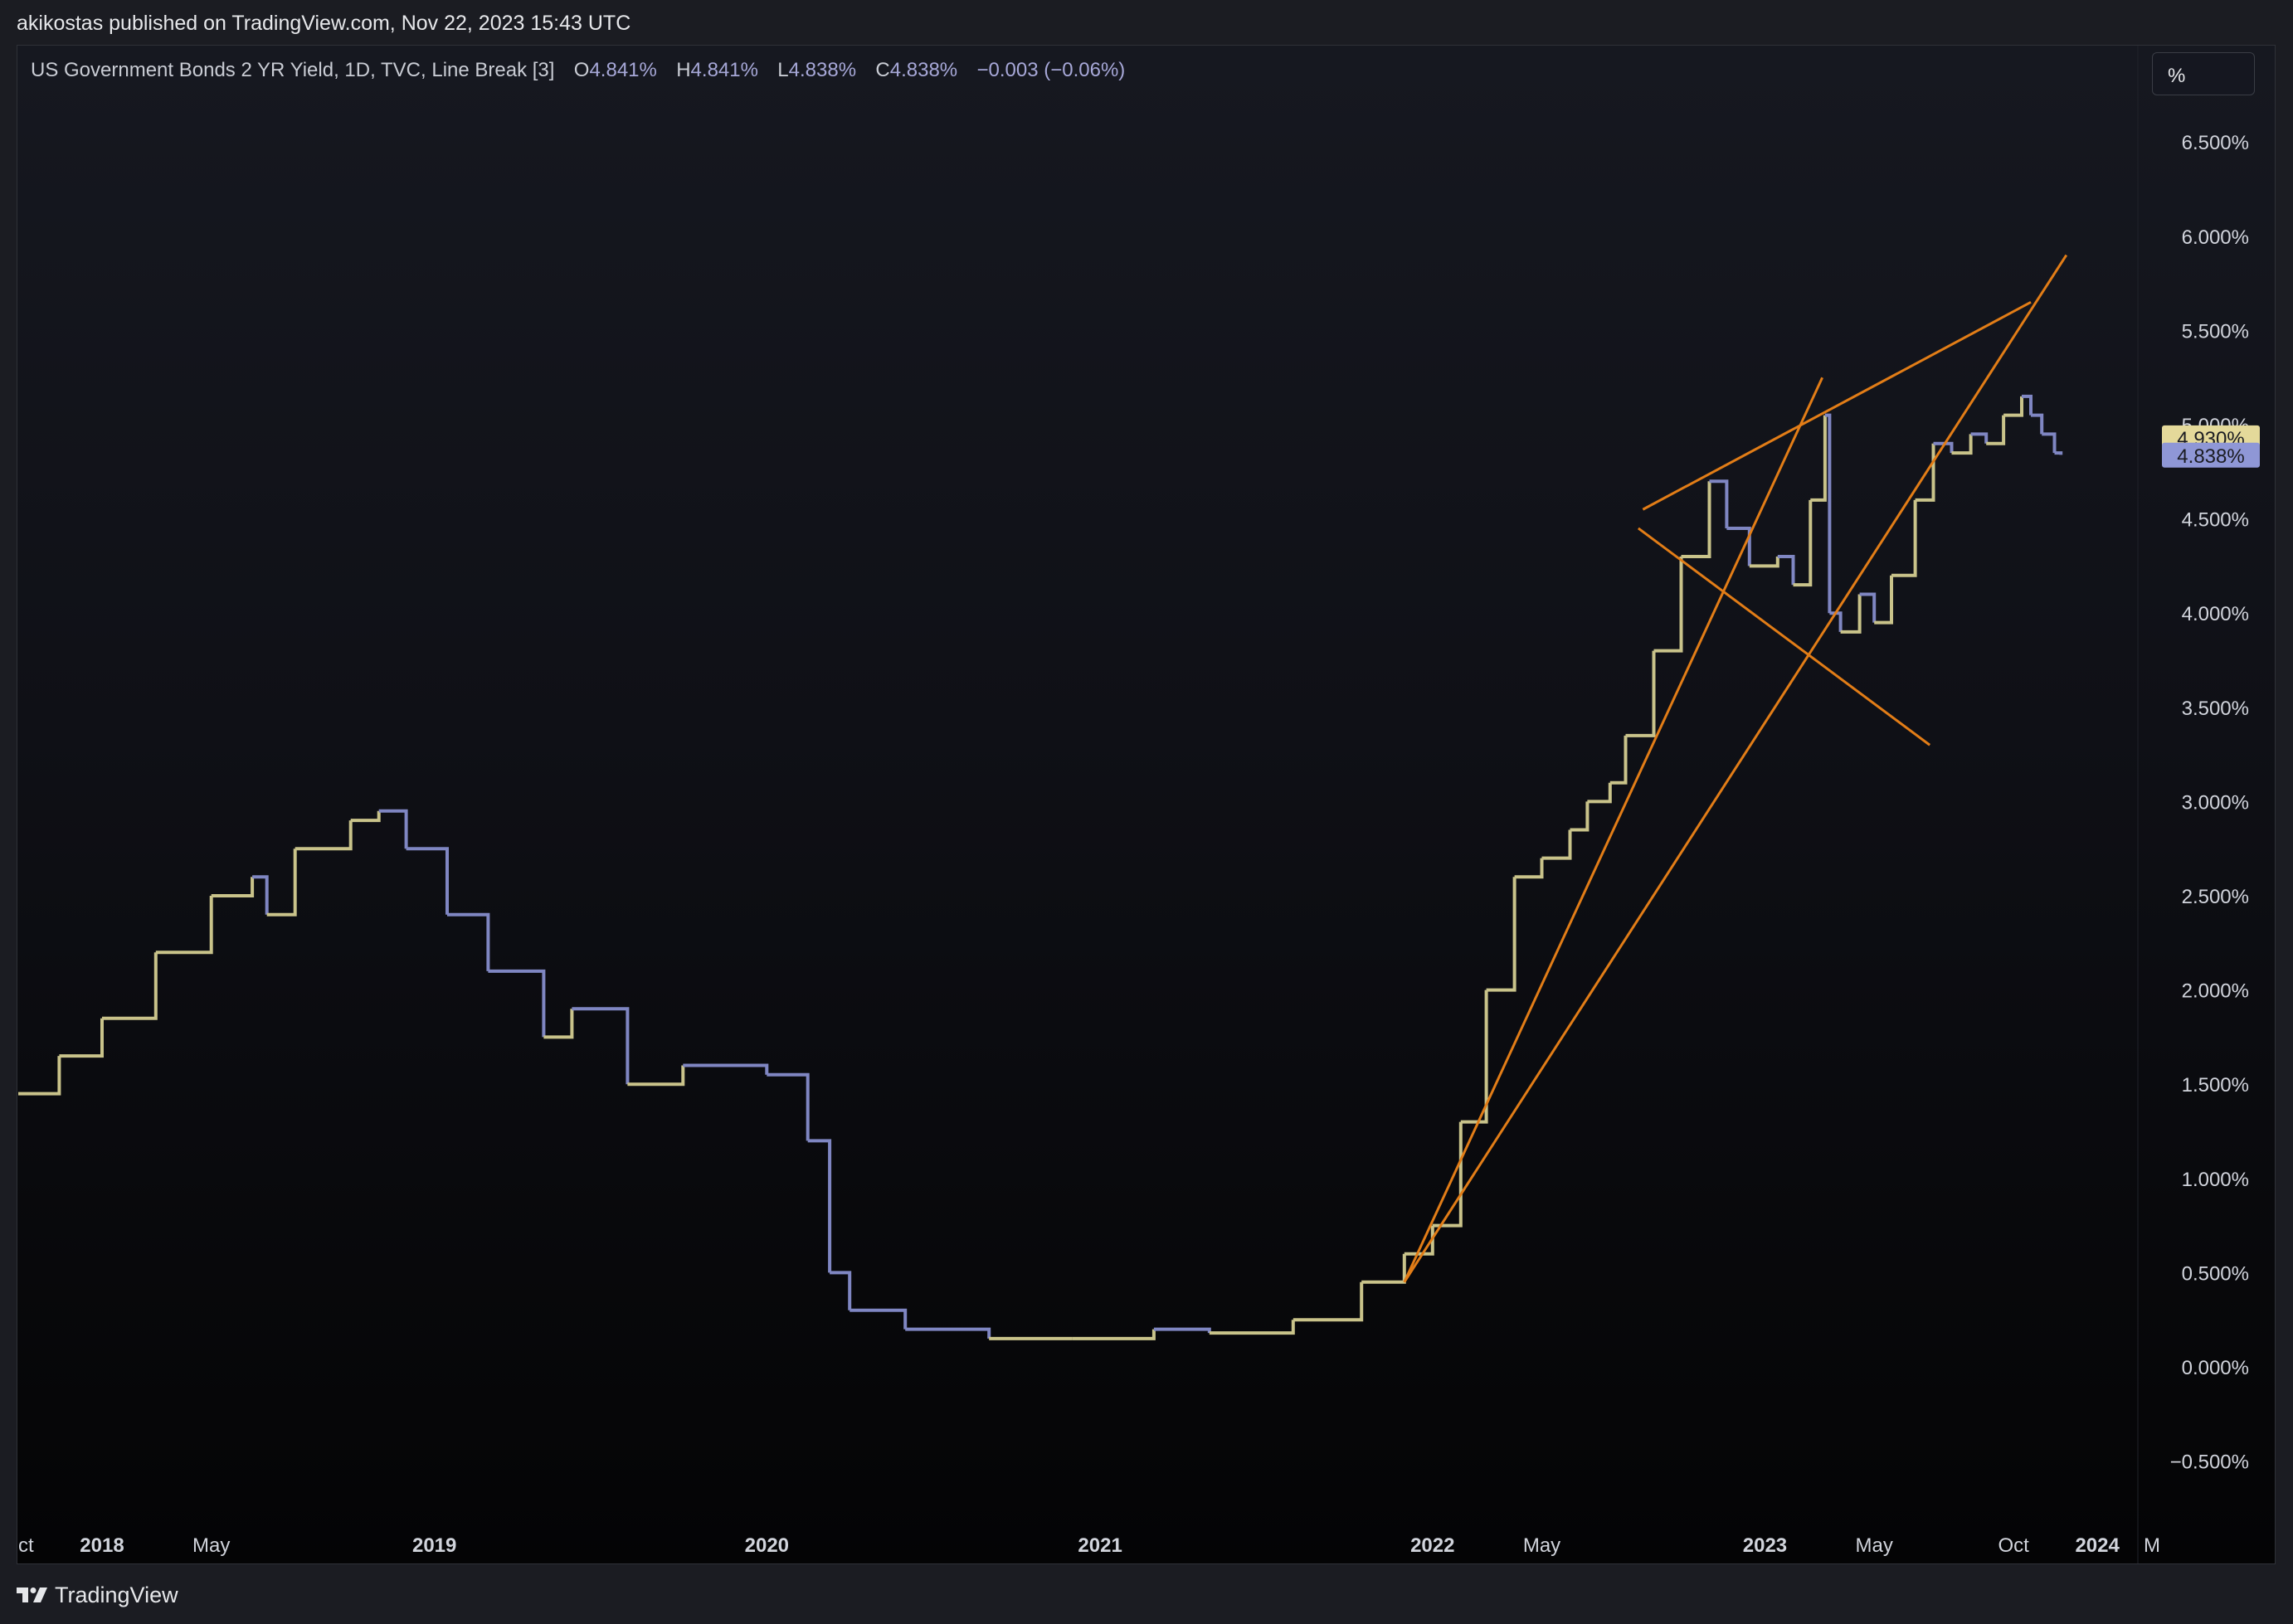 Image resolution: width=2293 pixels, height=1624 pixels. Describe the element at coordinates (1765, 1545) in the screenshot. I see `x-tick-label: 2023` at that location.